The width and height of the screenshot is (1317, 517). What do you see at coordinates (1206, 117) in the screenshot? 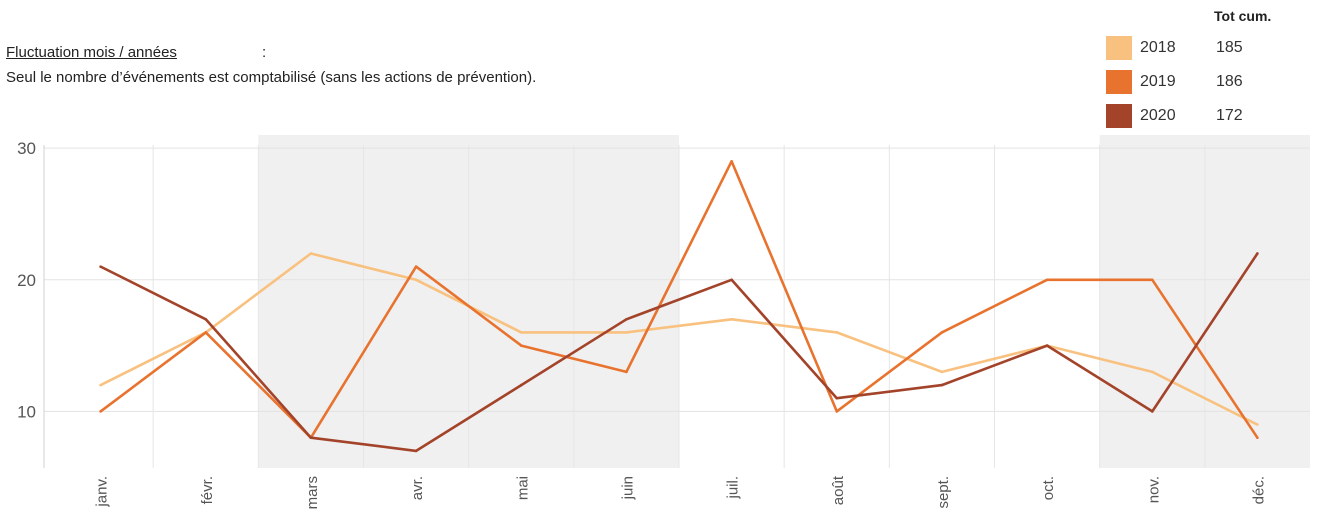
I see `legend-item-2020: 2020 172` at bounding box center [1206, 117].